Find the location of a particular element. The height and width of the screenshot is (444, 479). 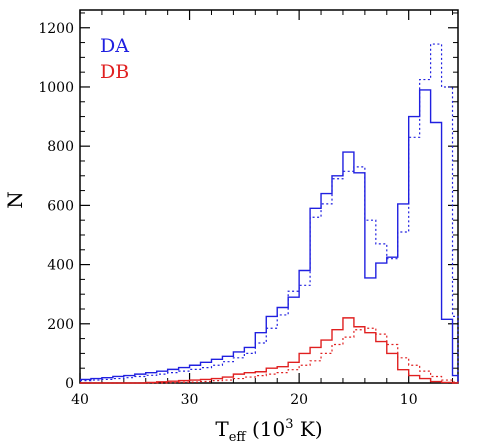

legend-entry-da: DA is located at coordinates (114, 46).